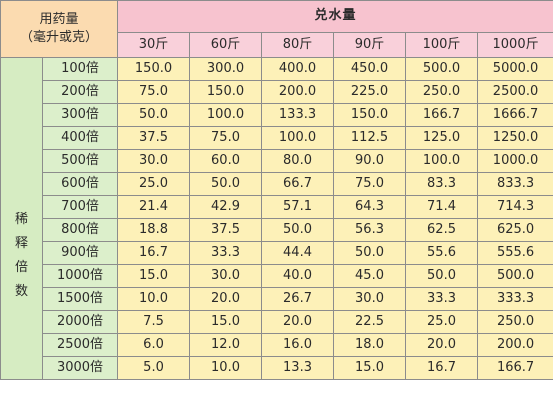 This screenshot has height=400, width=553. What do you see at coordinates (226, 345) in the screenshot?
I see `dose-value-cell: 12.0` at bounding box center [226, 345].